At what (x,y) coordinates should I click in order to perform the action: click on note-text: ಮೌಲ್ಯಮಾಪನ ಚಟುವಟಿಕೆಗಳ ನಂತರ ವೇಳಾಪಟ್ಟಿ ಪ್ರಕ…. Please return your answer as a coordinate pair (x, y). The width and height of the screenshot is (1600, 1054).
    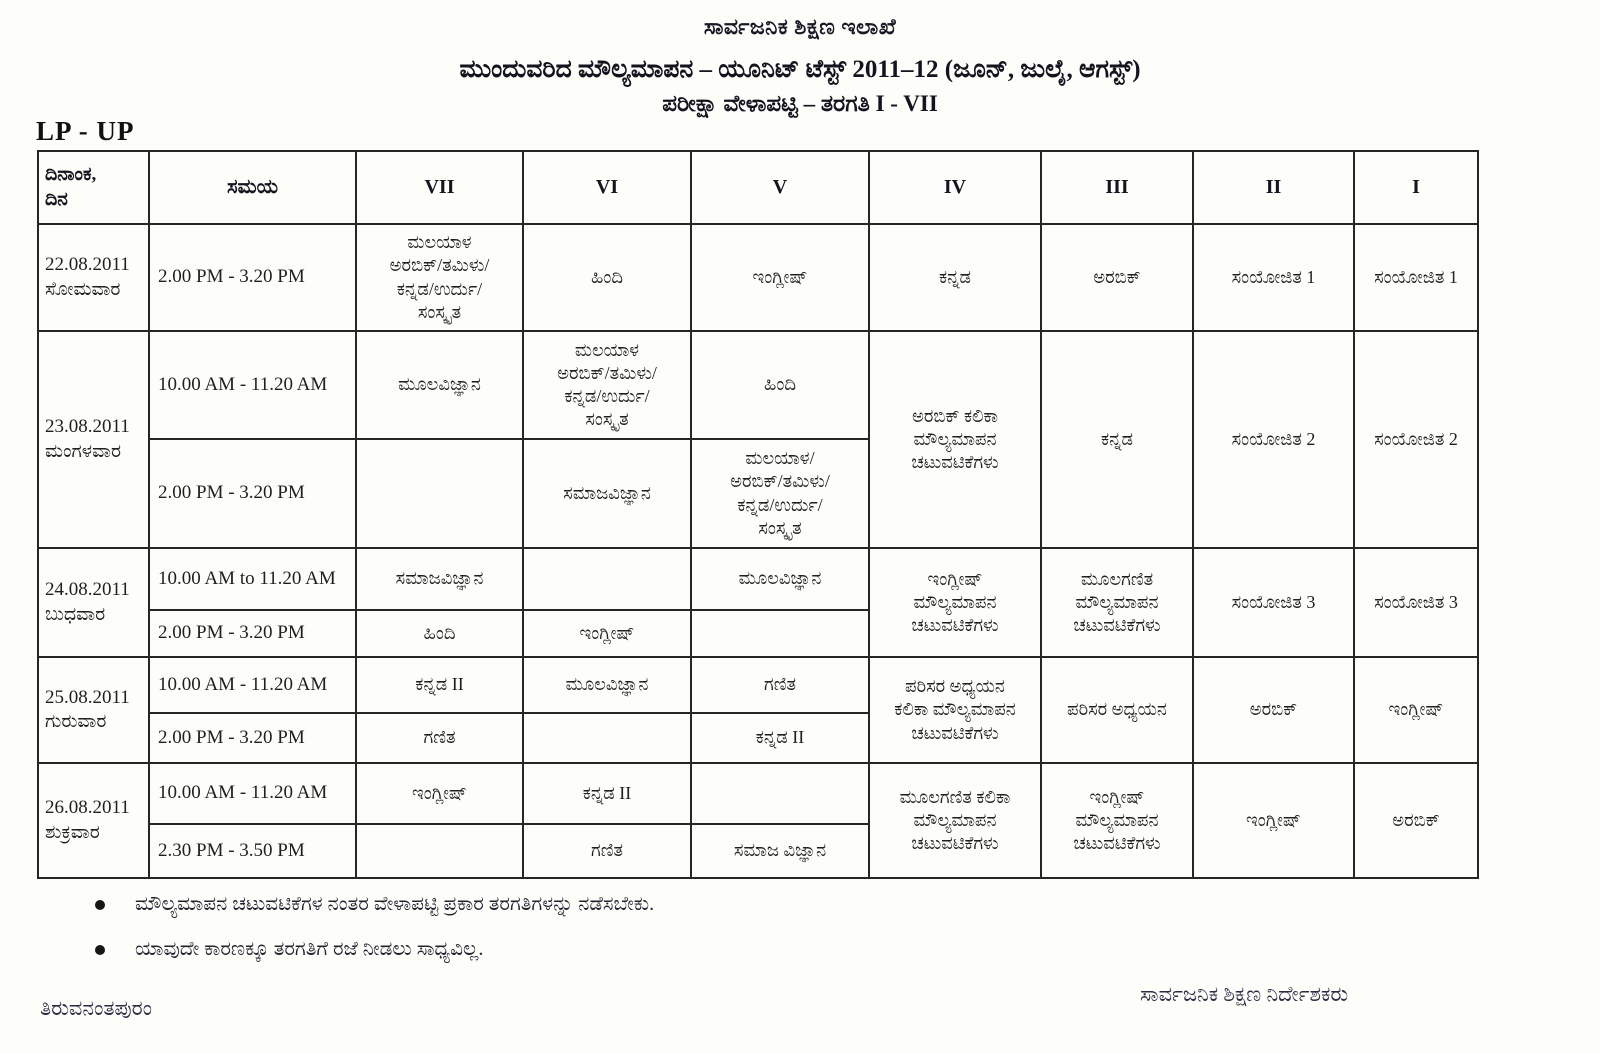
    Looking at the image, I should click on (395, 904).